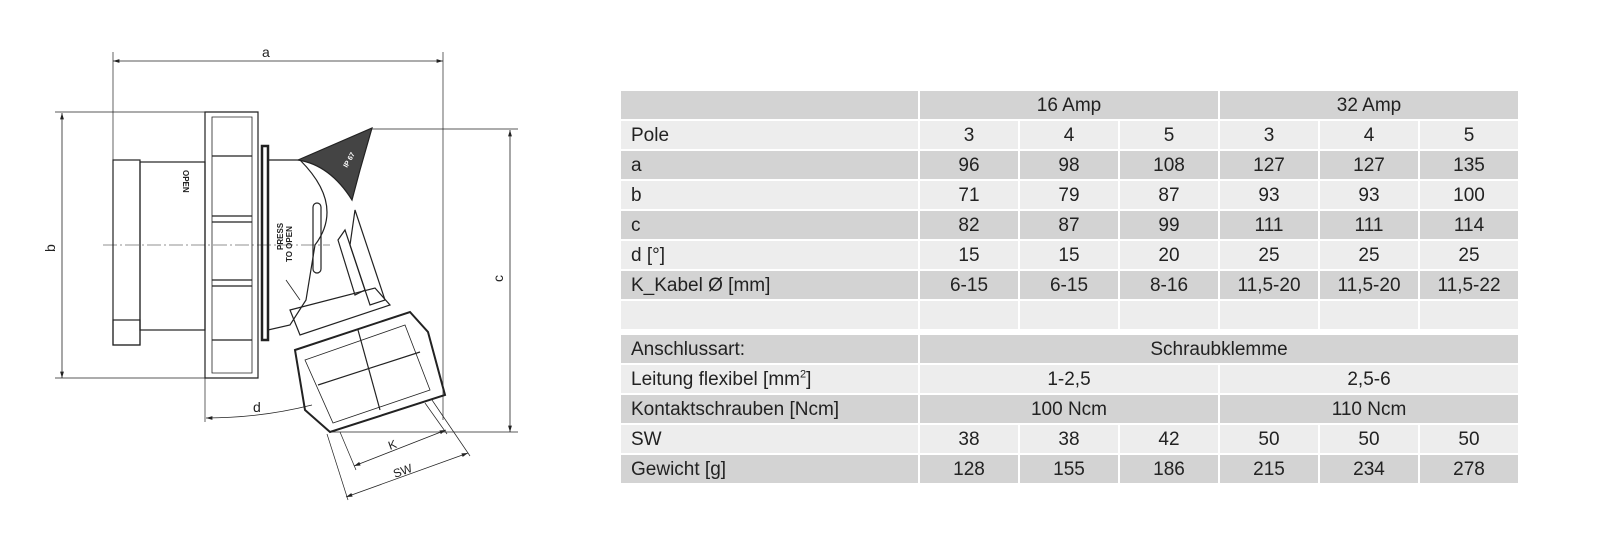  Describe the element at coordinates (498, 278) in the screenshot. I see `dimension-label-c: c` at that location.